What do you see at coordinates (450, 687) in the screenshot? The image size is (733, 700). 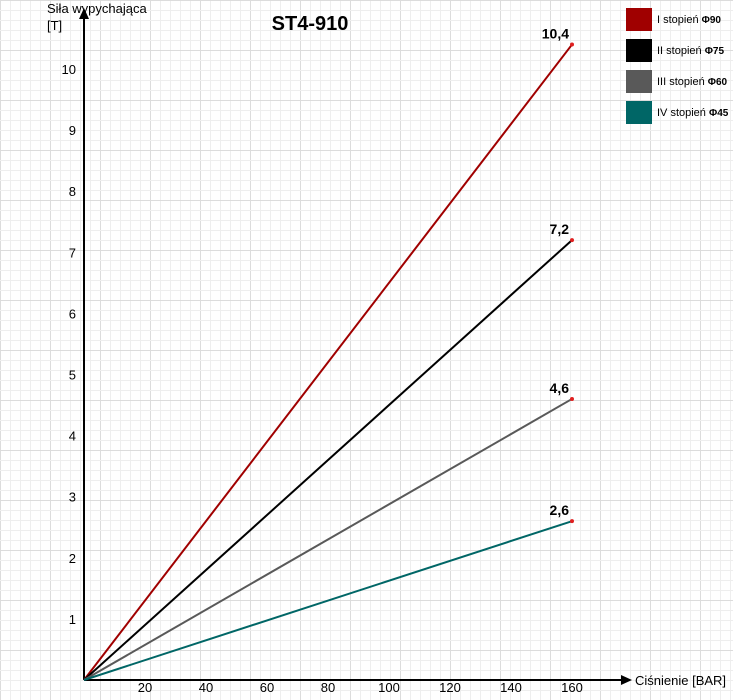 I see `x-tick-label: 120` at bounding box center [450, 687].